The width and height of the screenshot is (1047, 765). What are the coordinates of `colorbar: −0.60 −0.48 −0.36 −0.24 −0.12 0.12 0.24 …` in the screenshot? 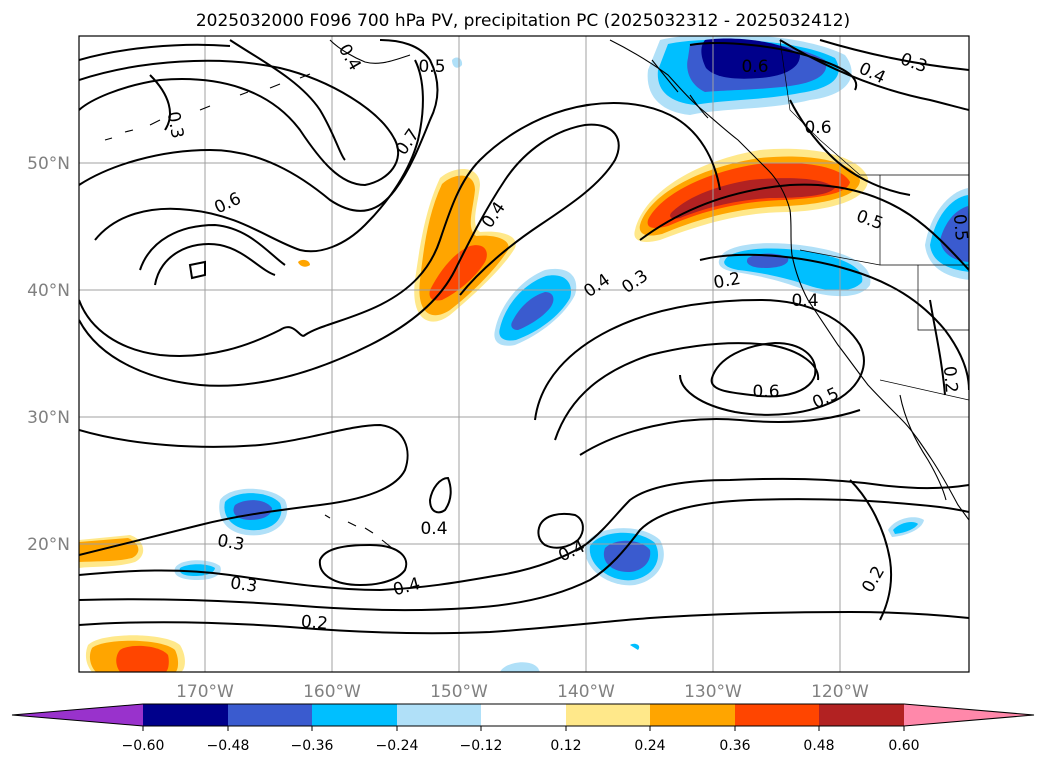 It's located at (523, 728).